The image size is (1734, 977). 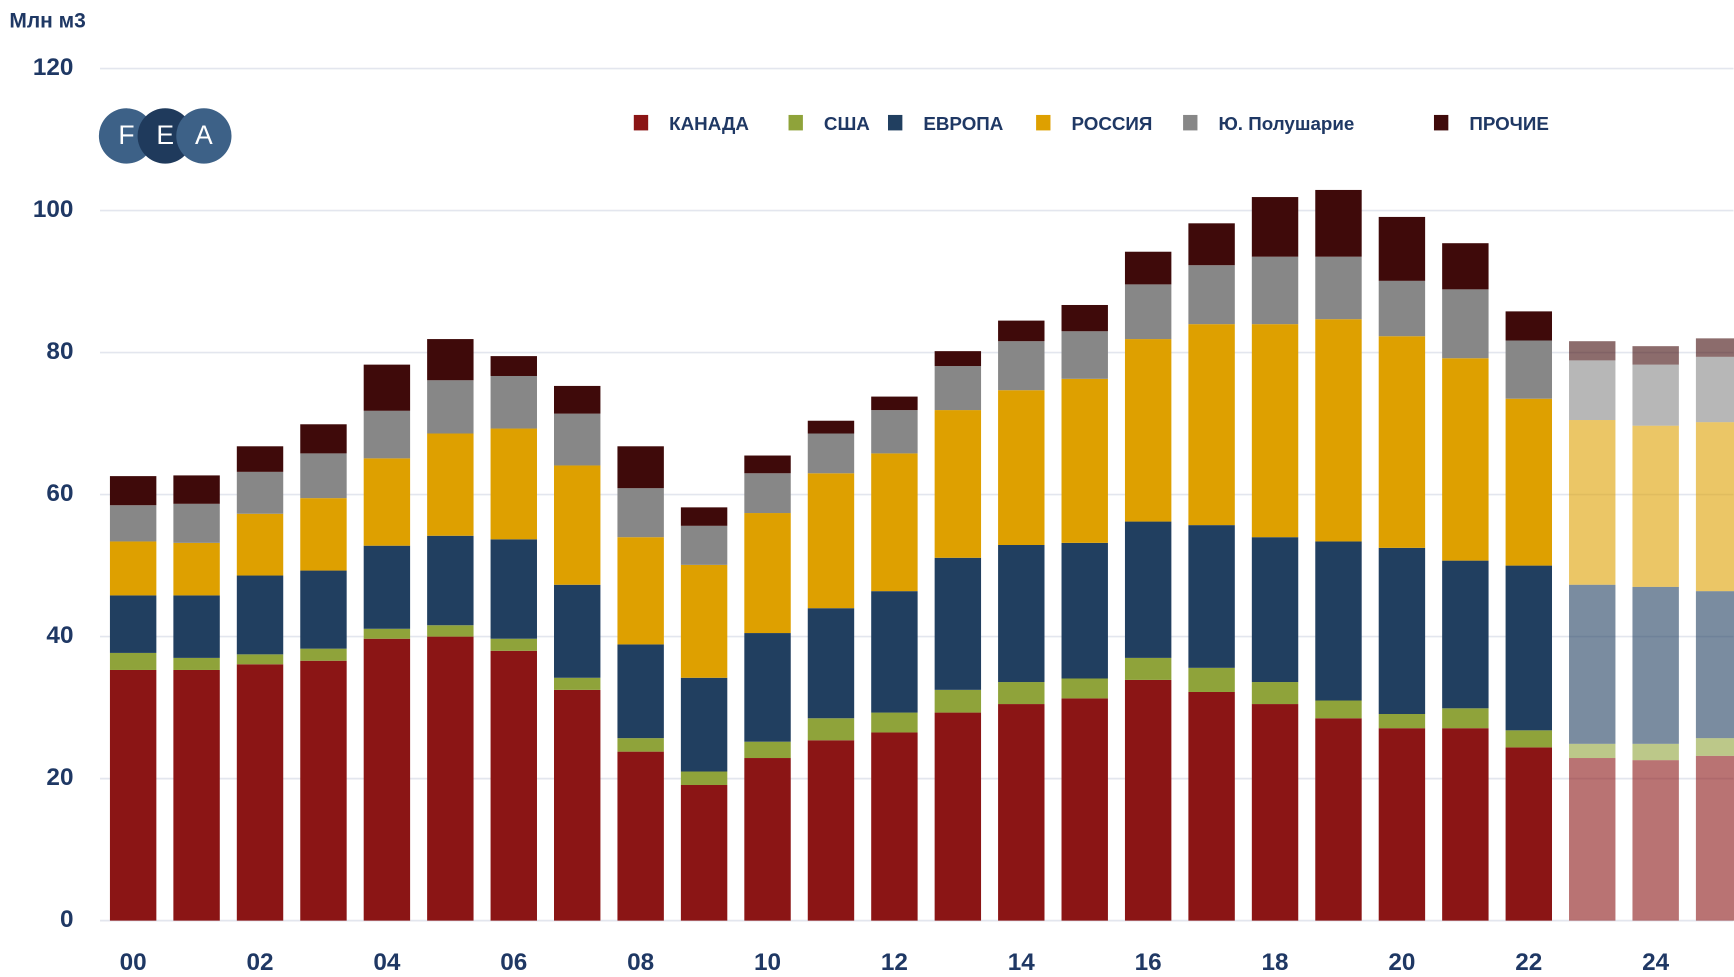 What do you see at coordinates (1111, 123) in the screenshot?
I see `legend-label: РОССИЯ` at bounding box center [1111, 123].